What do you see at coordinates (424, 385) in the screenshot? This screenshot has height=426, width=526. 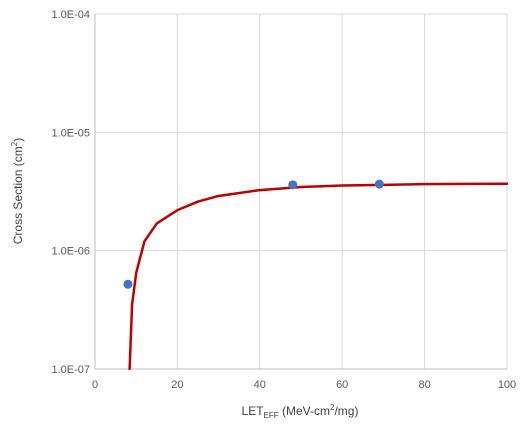 I see `x-tick-label-80: 80` at bounding box center [424, 385].